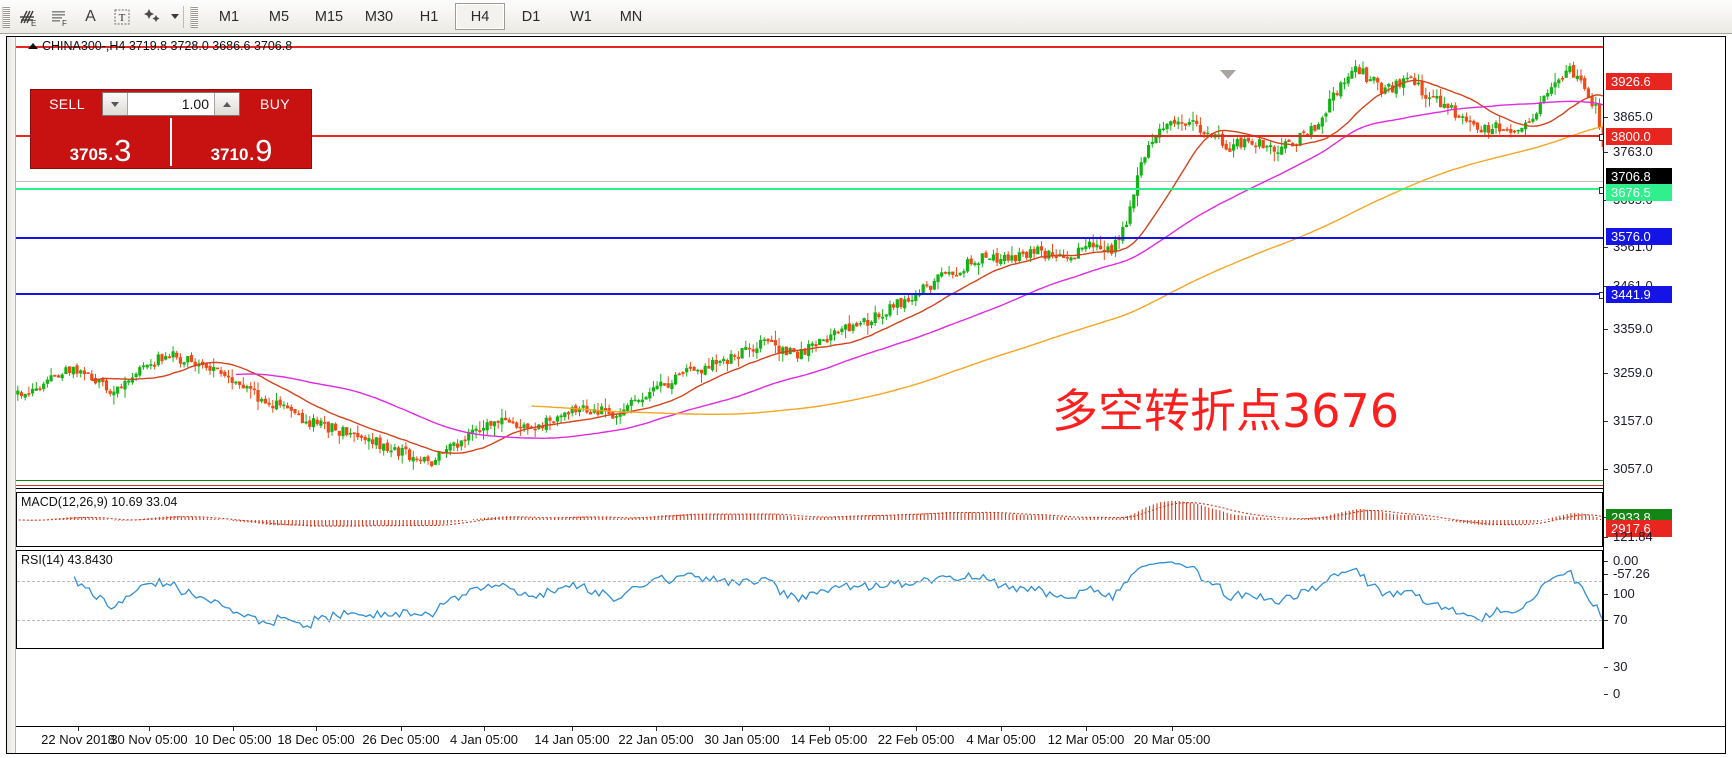 This screenshot has width=1732, height=758. Describe the element at coordinates (1639, 176) in the screenshot. I see `price-tag-3706.8: 3706.8` at that location.